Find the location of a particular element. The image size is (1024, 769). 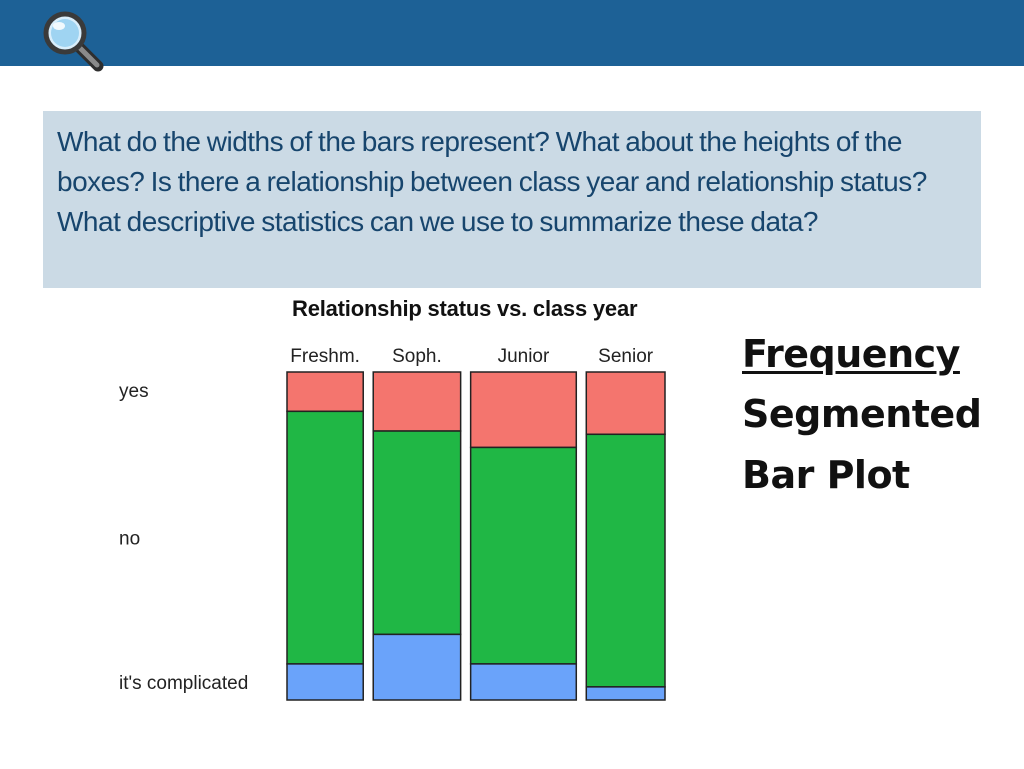

segment-label: yes is located at coordinates (134, 391).